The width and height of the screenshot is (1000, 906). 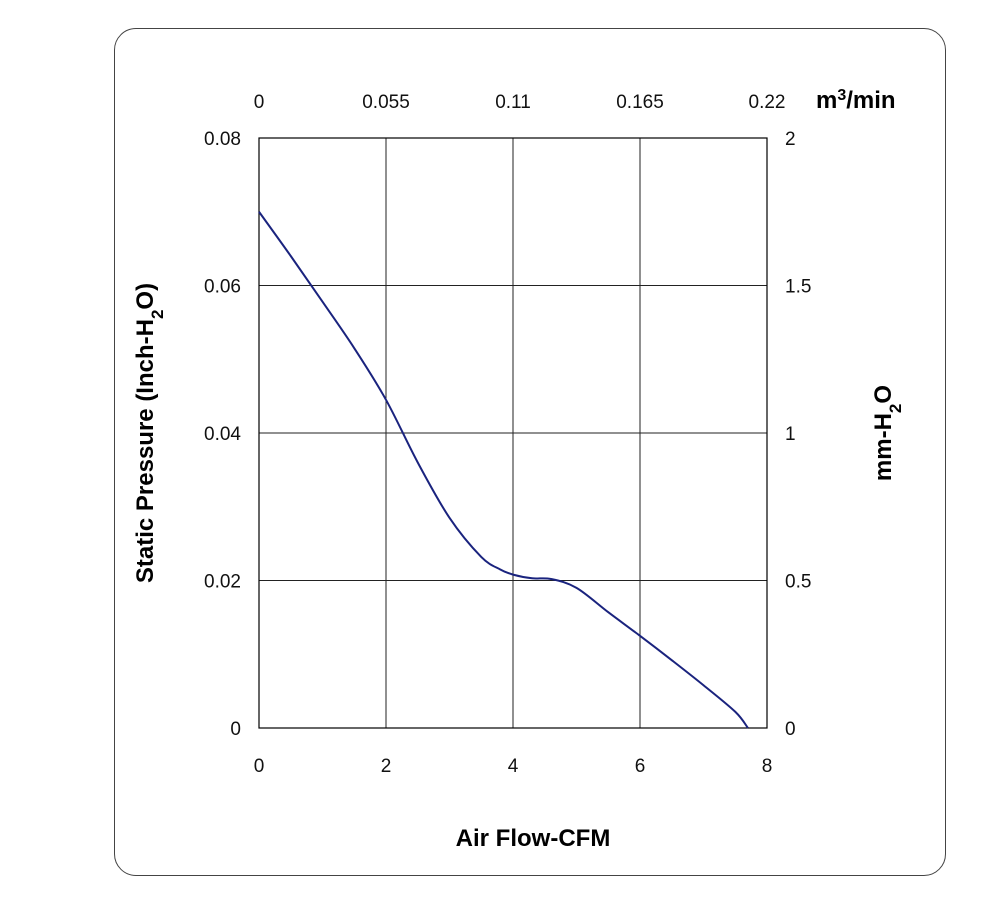 I want to click on x2-tick-label: 0, so click(x=259, y=102).